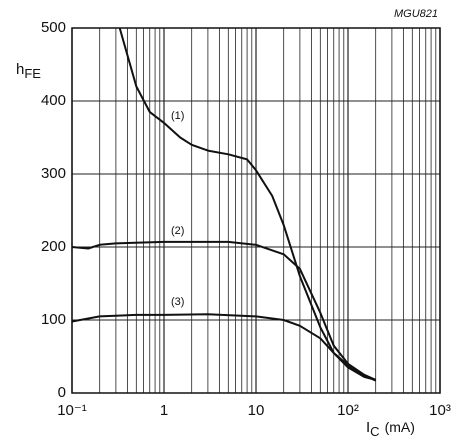 Image resolution: width=463 pixels, height=446 pixels. I want to click on y-tick-label: 300, so click(53, 173).